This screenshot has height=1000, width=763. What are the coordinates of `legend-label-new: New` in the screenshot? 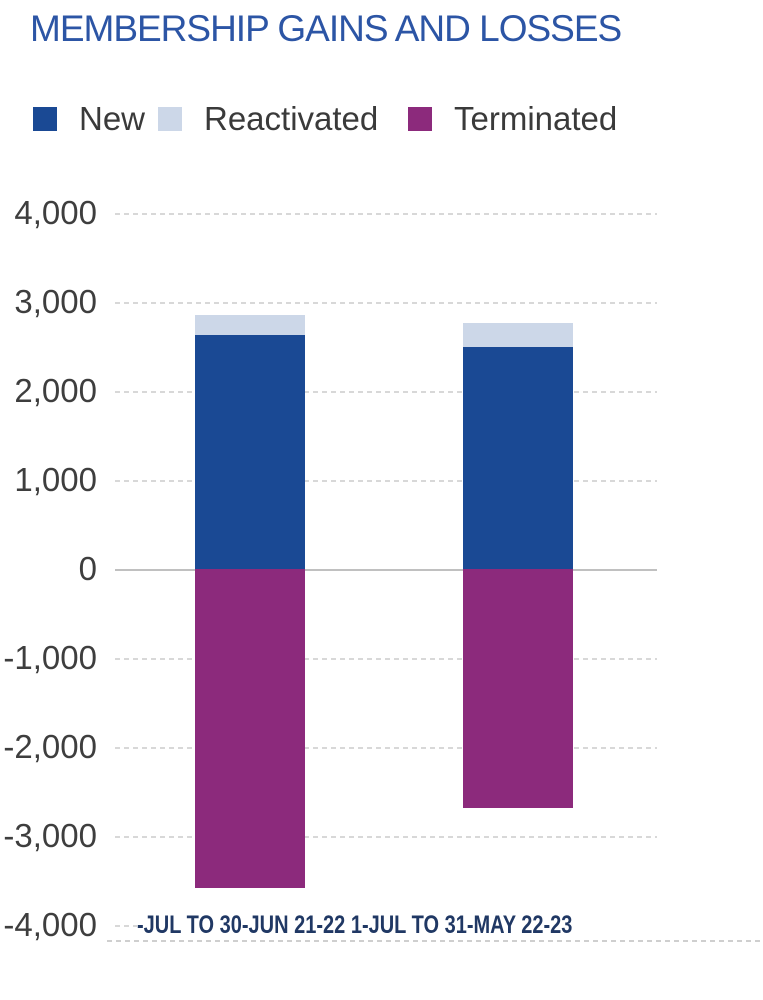 It's located at (112, 118).